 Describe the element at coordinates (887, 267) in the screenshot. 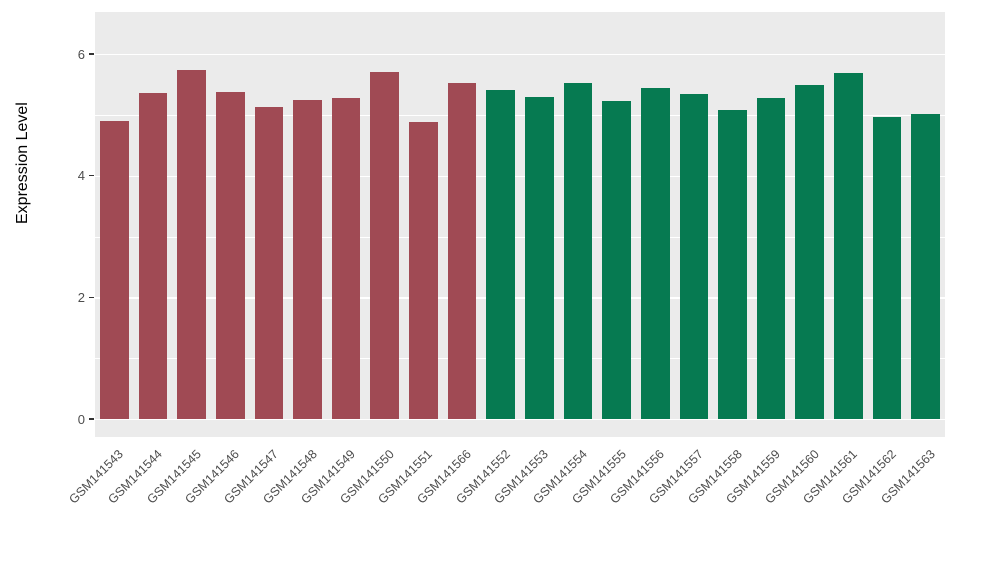

I see `bar-GSM141562` at that location.